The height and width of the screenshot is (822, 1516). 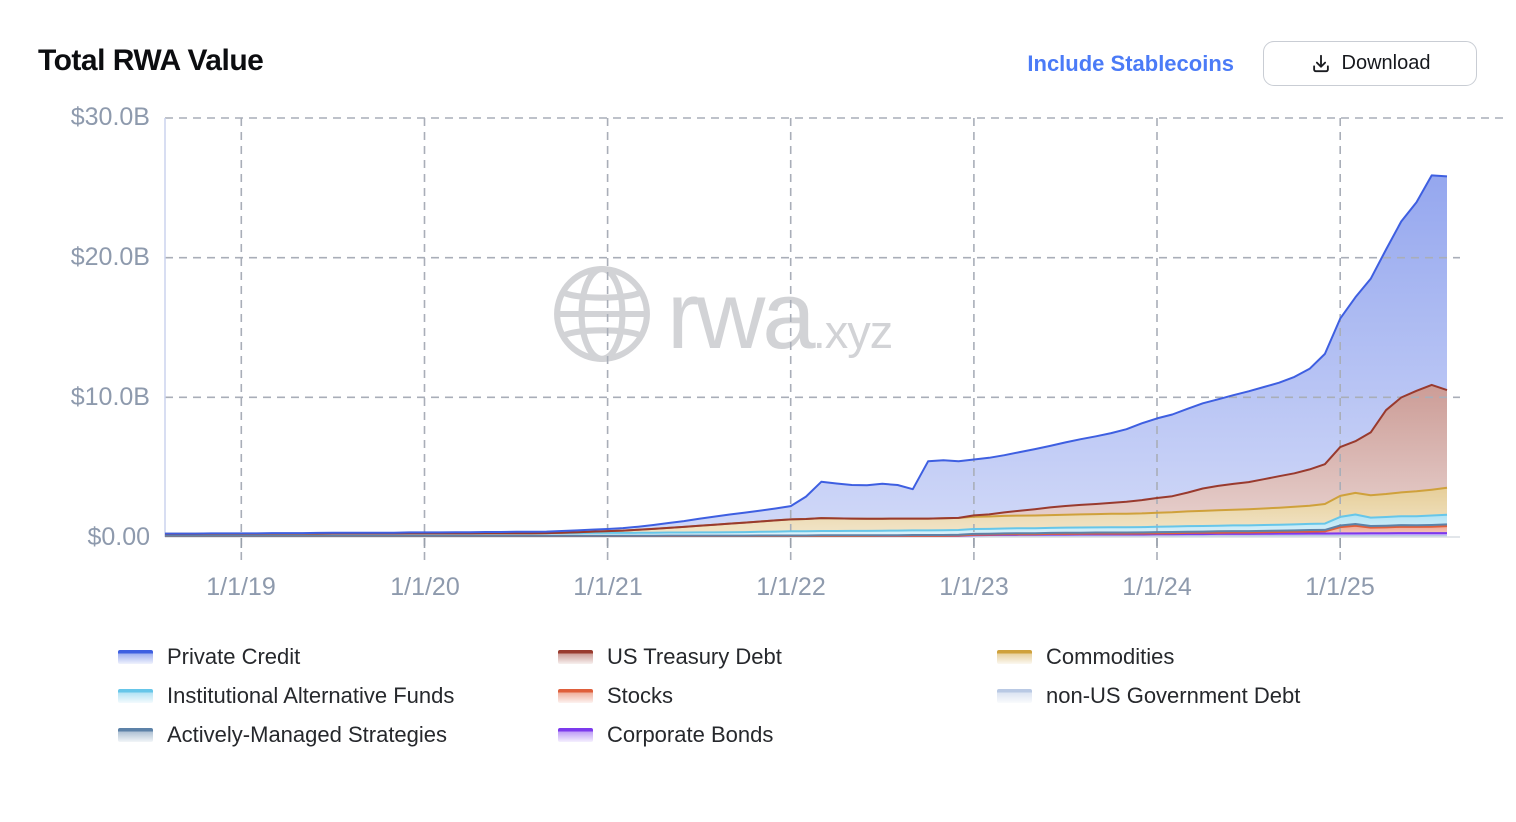 I want to click on legend-item-stocks: Stocks, so click(x=777, y=696).